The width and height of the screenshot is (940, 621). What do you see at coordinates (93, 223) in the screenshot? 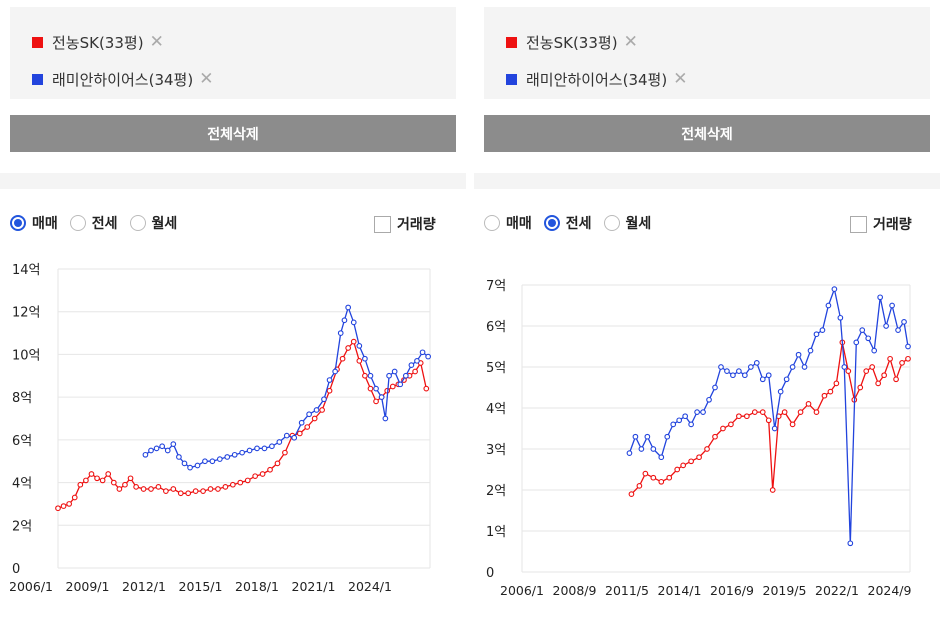
I see `radio-jeonse: 전세` at bounding box center [93, 223].